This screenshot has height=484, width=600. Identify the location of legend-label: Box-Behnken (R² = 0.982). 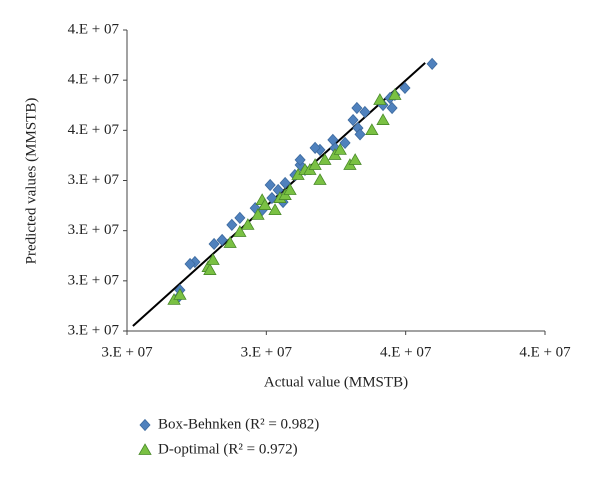
(238, 424).